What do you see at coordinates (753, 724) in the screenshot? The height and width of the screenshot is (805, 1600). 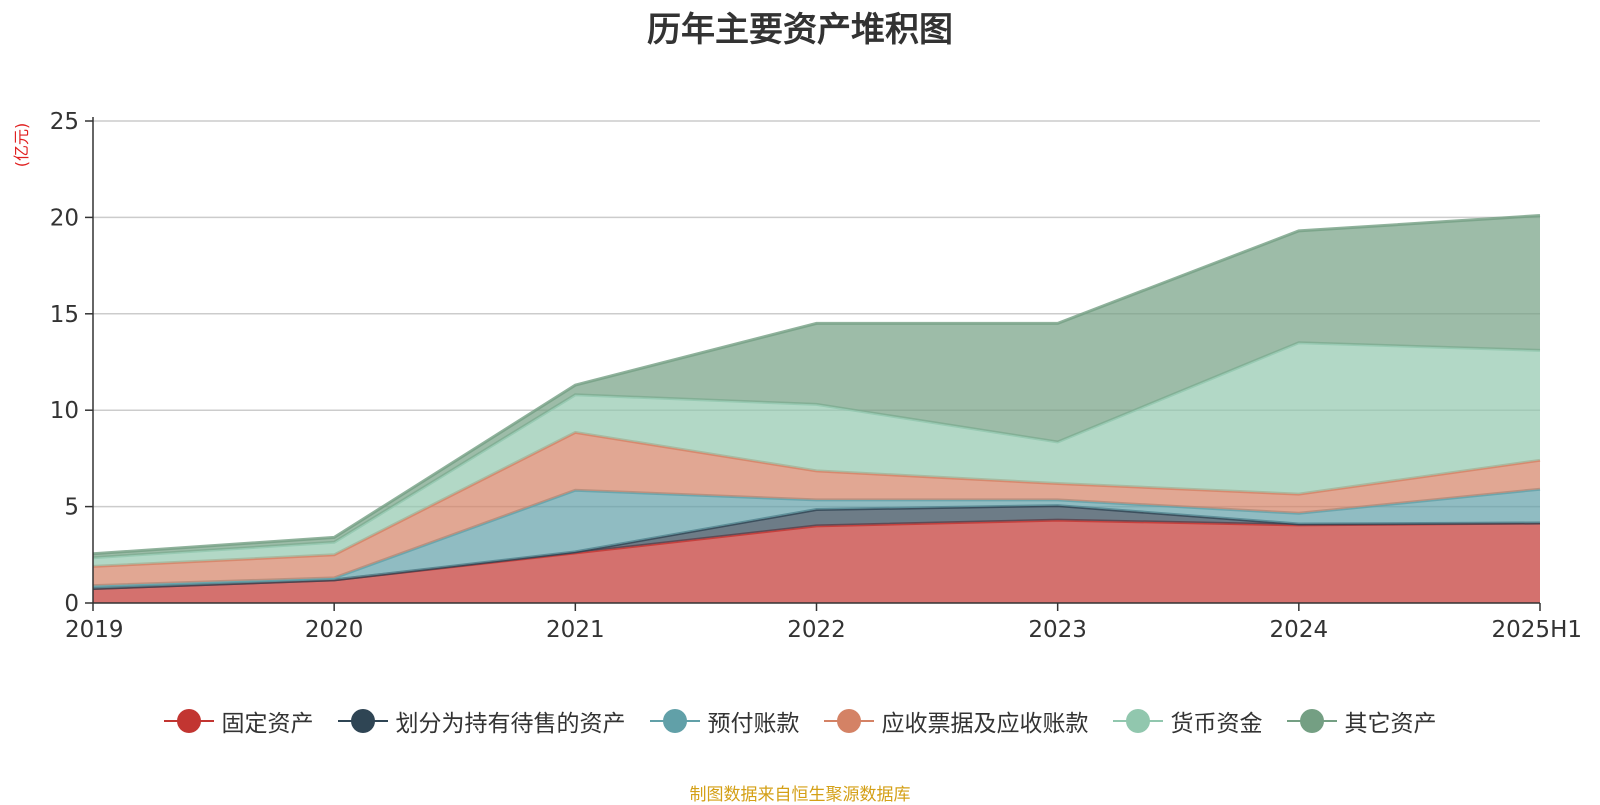 I see `legend-label: 预付账款` at bounding box center [753, 724].